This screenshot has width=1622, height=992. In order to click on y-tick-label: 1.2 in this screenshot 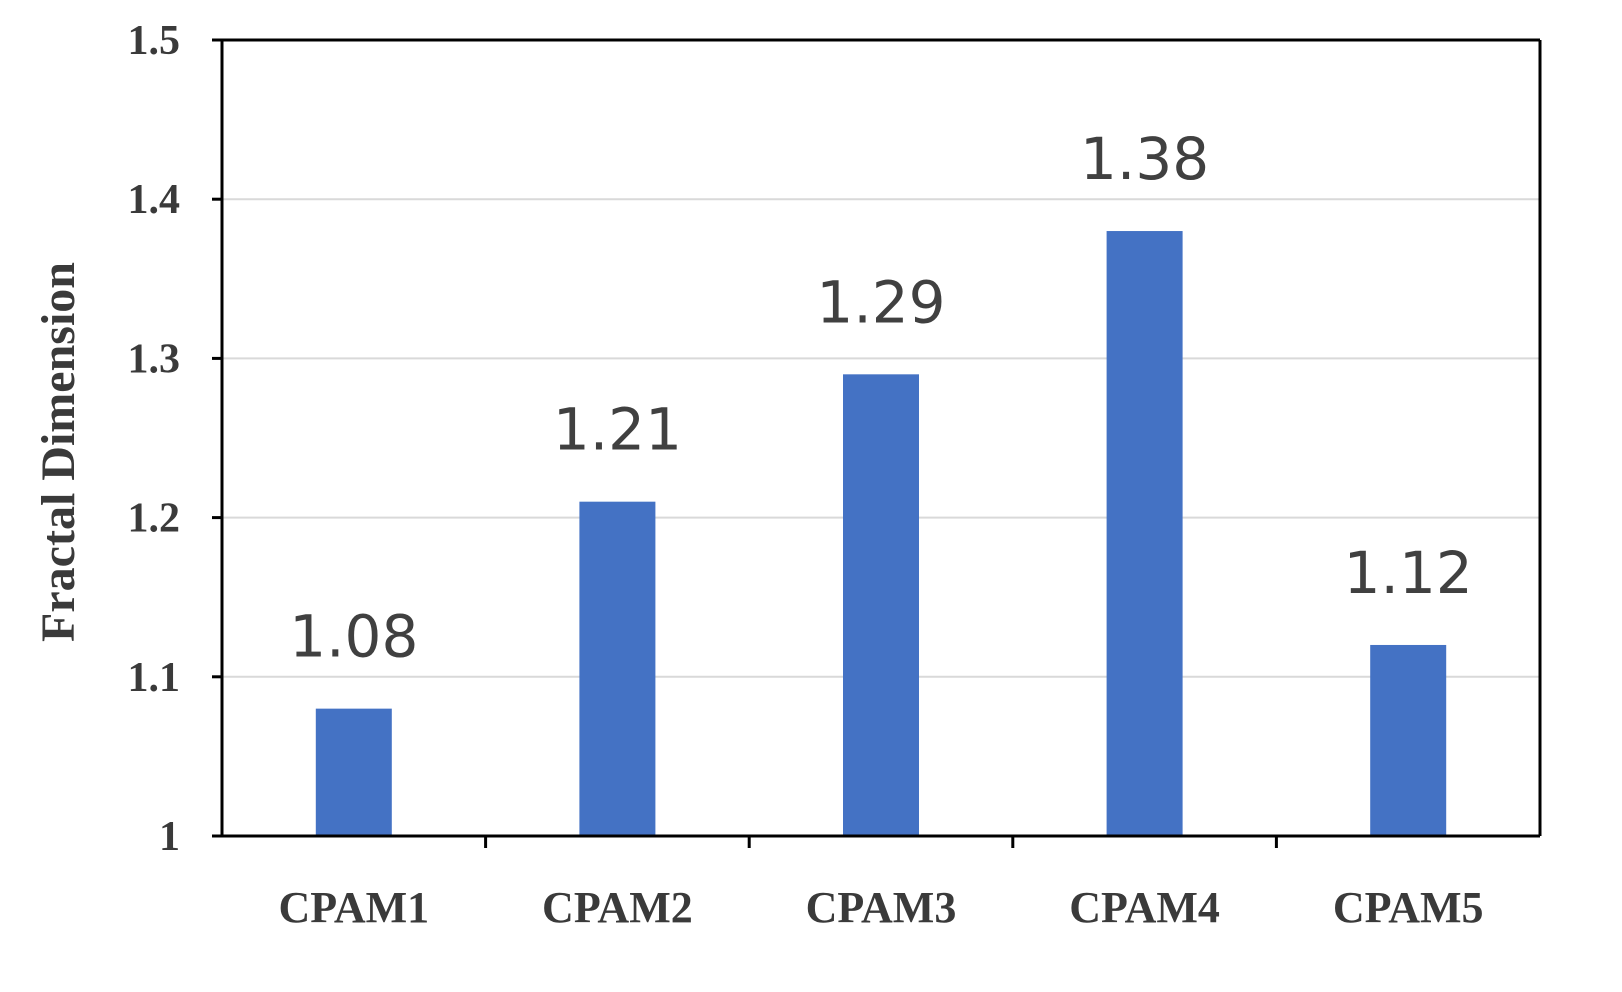, I will do `click(154, 519)`.